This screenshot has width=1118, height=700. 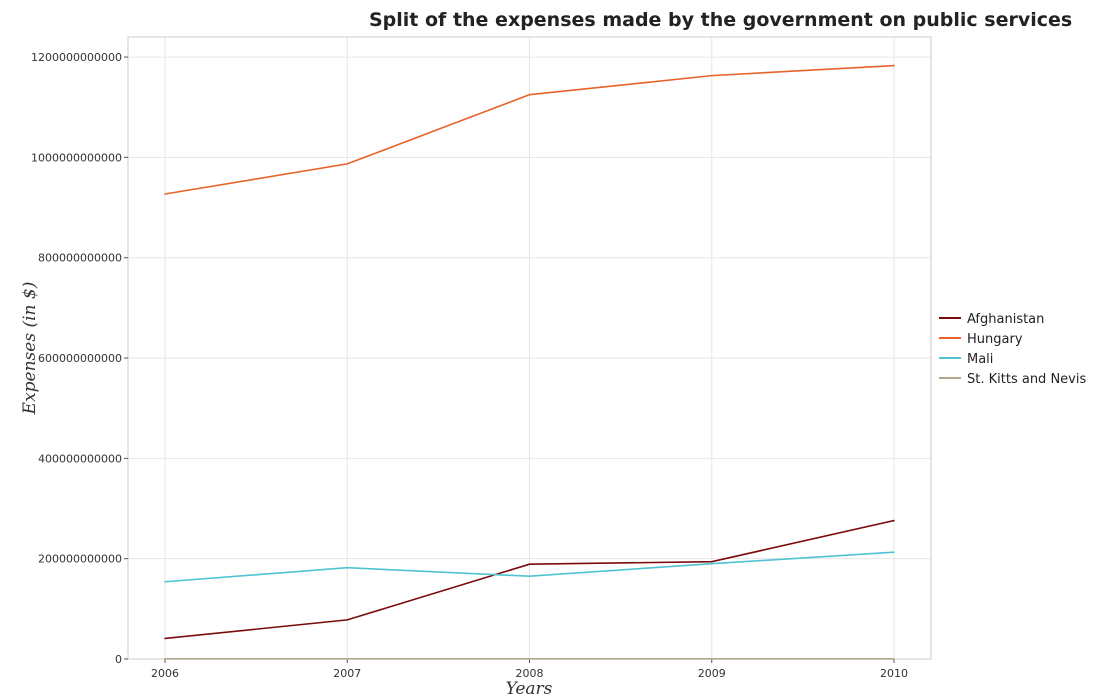 What do you see at coordinates (894, 673) in the screenshot?
I see `x-tick-label: 2010` at bounding box center [894, 673].